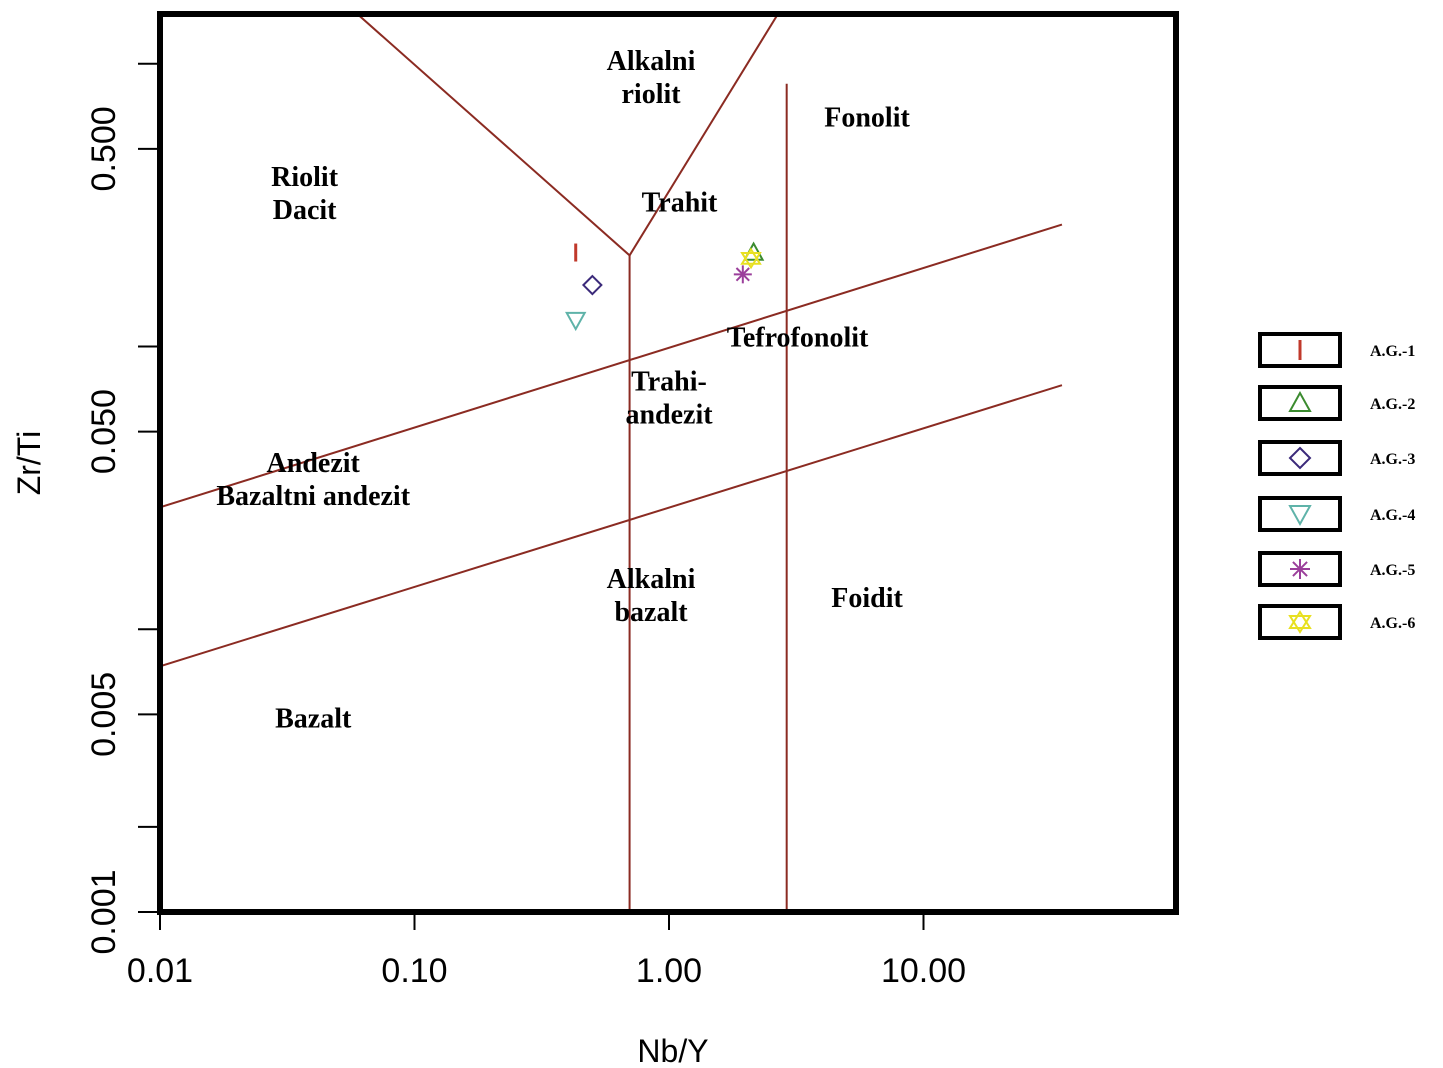 The width and height of the screenshot is (1443, 1068). What do you see at coordinates (680, 203) in the screenshot?
I see `region-label: Trahit` at bounding box center [680, 203].